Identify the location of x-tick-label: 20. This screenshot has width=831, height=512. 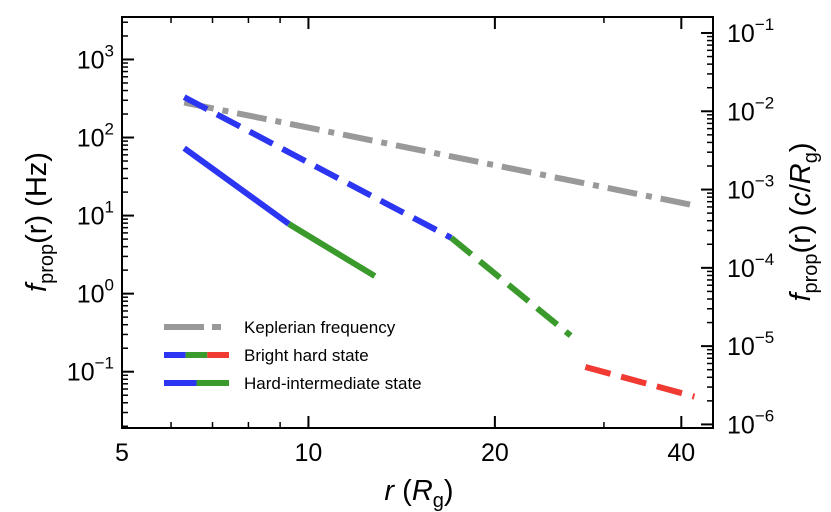
(495, 453).